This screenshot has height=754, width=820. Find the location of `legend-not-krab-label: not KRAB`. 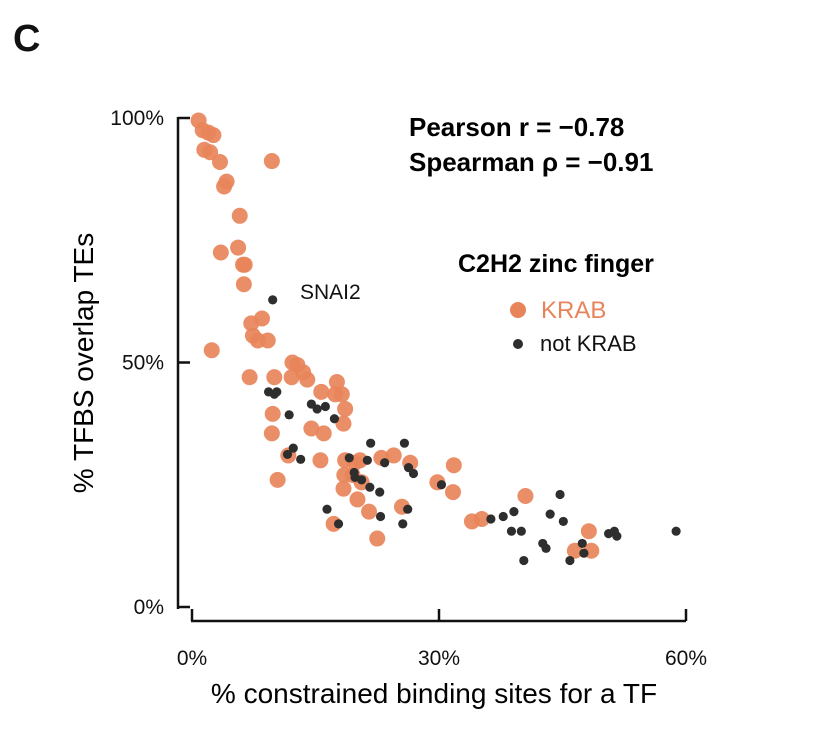

legend-not-krab-label: not KRAB is located at coordinates (588, 343).